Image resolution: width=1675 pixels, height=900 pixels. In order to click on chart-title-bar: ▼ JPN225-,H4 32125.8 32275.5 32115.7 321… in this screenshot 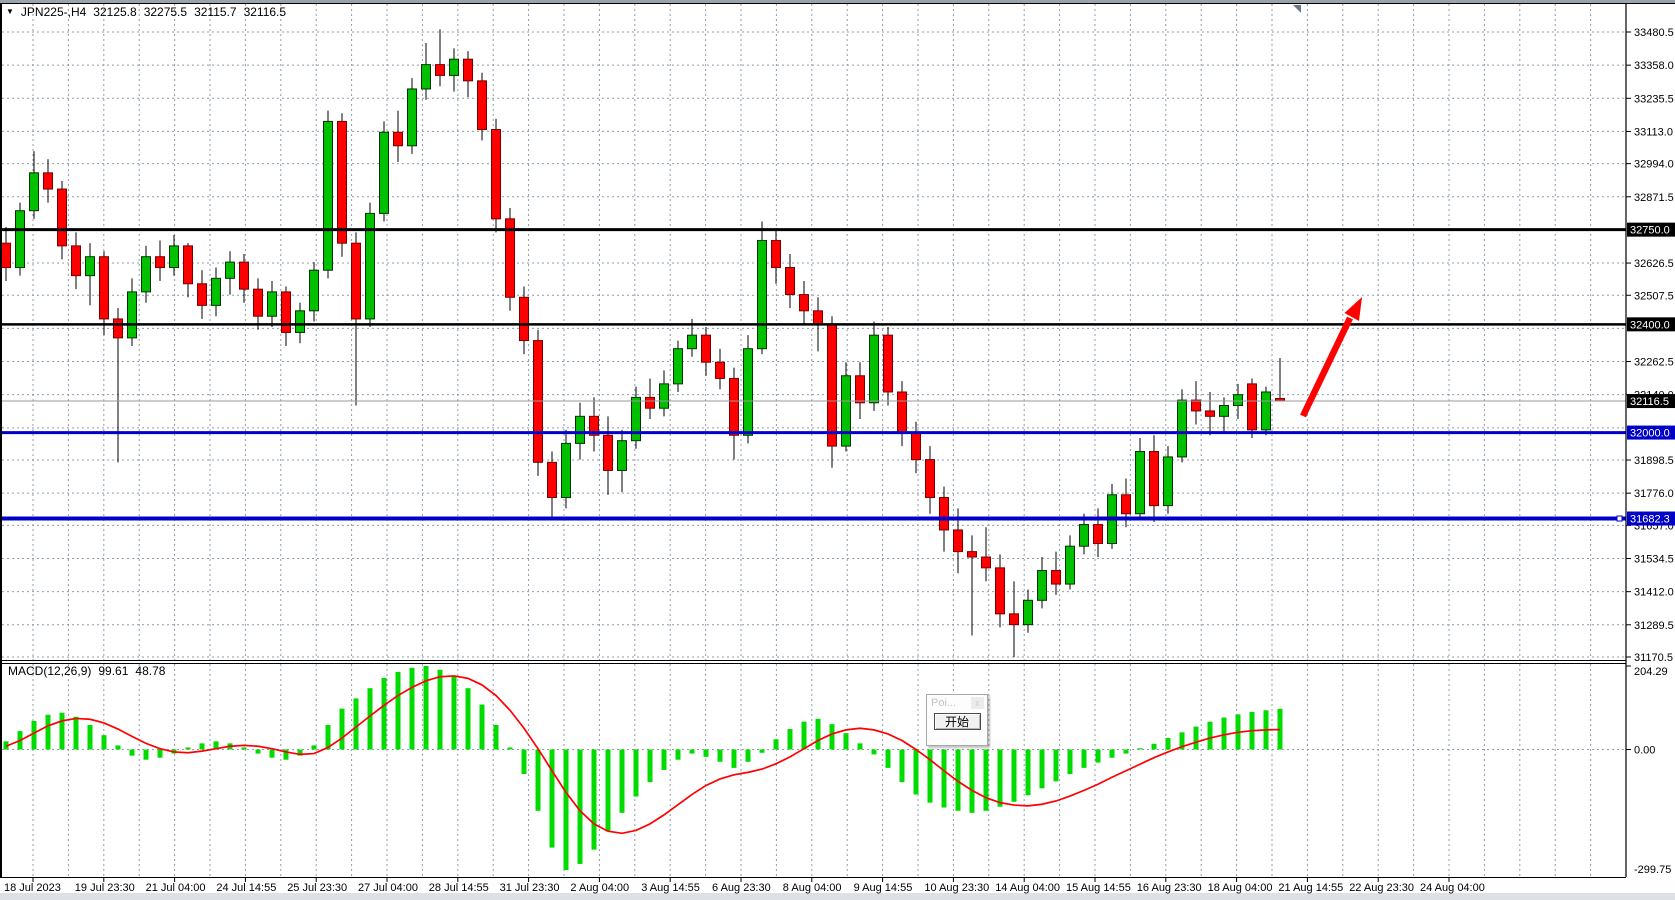, I will do `click(146, 12)`.